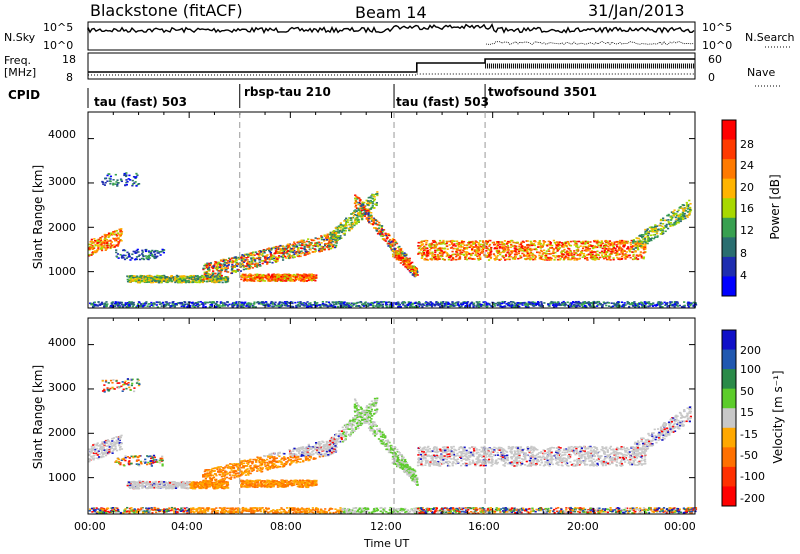 This screenshot has height=554, width=800. What do you see at coordinates (286, 96) in the screenshot?
I see `cpid-boundaries` at bounding box center [286, 96].